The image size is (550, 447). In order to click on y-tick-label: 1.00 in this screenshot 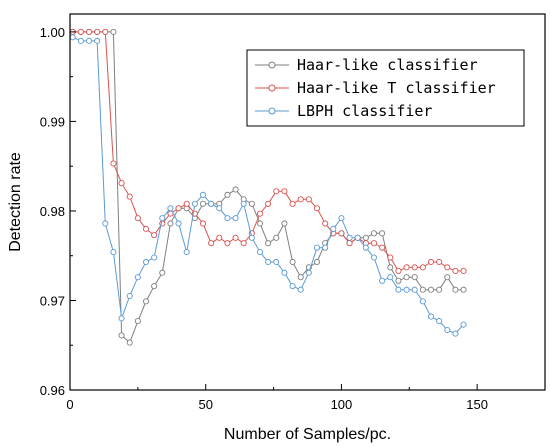, I will do `click(52, 32)`.